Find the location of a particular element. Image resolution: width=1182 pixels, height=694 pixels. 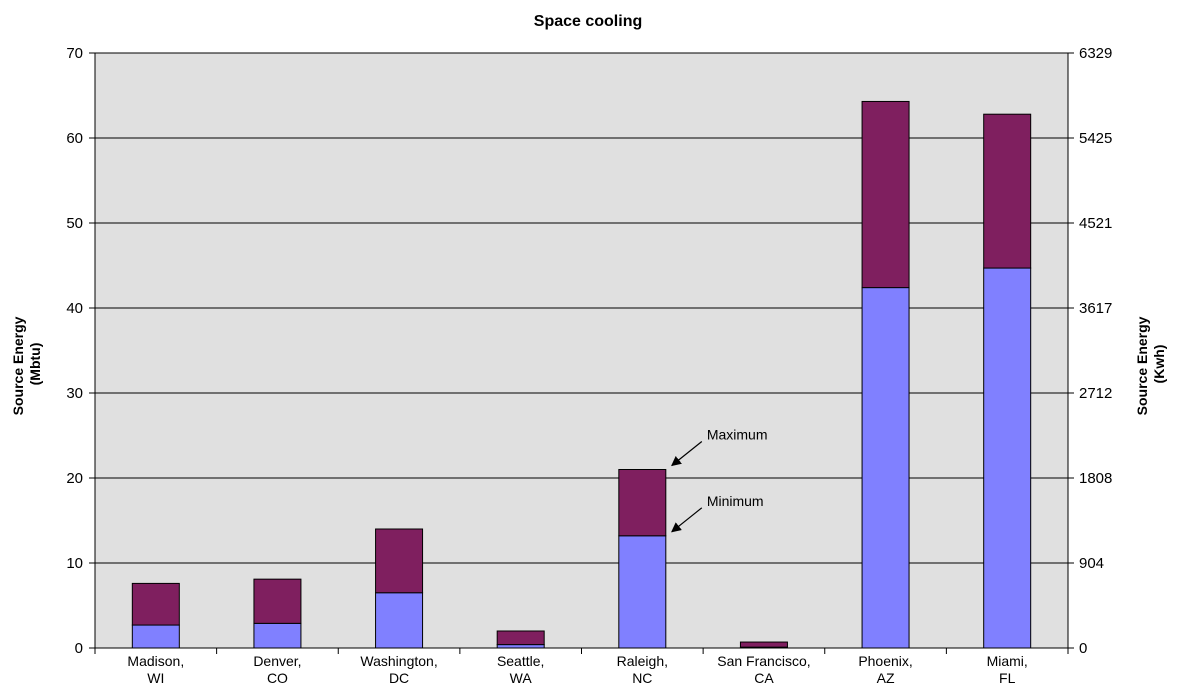

left-tick-label-5: 50 is located at coordinates (74, 223).